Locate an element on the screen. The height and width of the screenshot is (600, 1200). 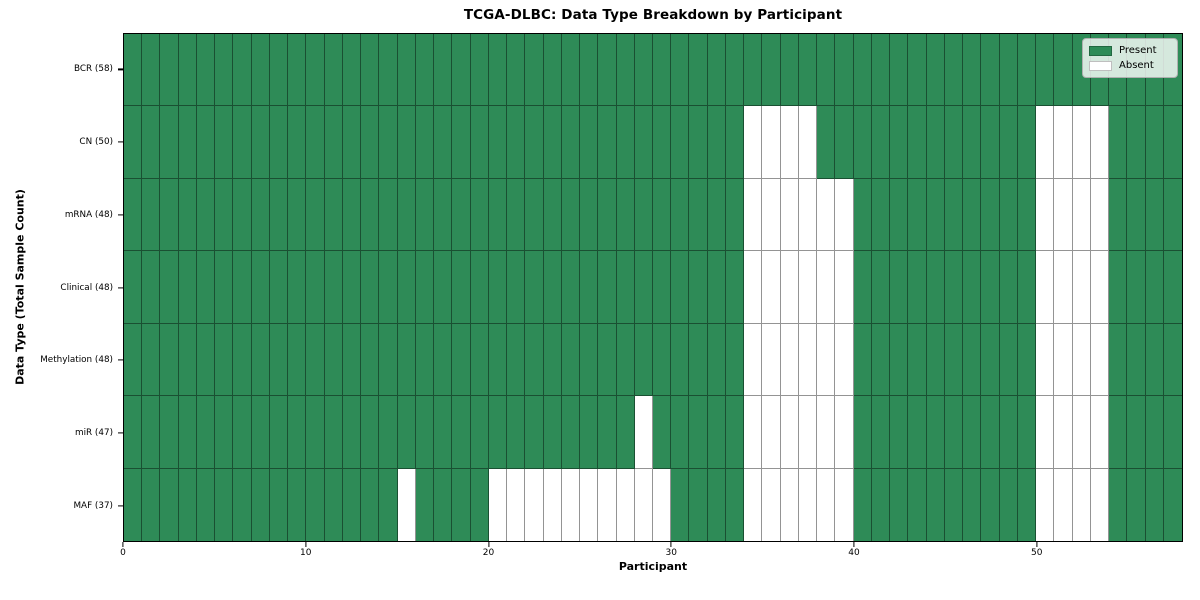
x-tick-mark is located at coordinates (488, 544).